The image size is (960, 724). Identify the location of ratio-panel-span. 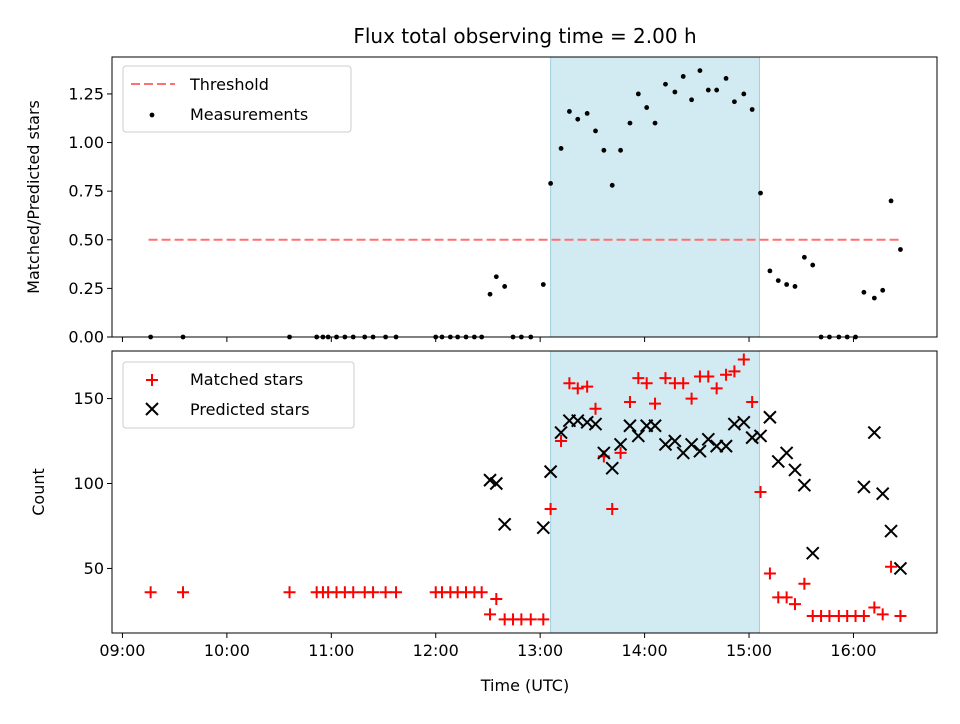
(655, 197).